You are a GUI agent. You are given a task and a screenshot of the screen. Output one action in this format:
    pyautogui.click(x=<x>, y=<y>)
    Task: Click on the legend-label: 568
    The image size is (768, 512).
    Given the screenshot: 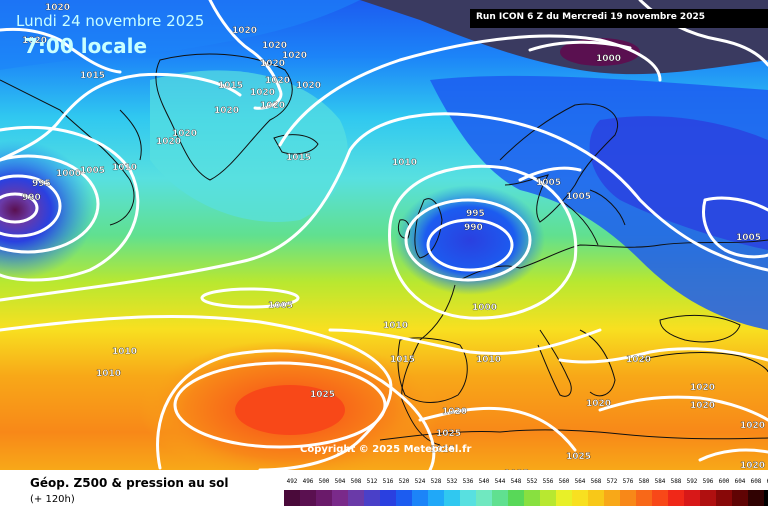 What is the action you would take?
    pyautogui.click(x=596, y=481)
    